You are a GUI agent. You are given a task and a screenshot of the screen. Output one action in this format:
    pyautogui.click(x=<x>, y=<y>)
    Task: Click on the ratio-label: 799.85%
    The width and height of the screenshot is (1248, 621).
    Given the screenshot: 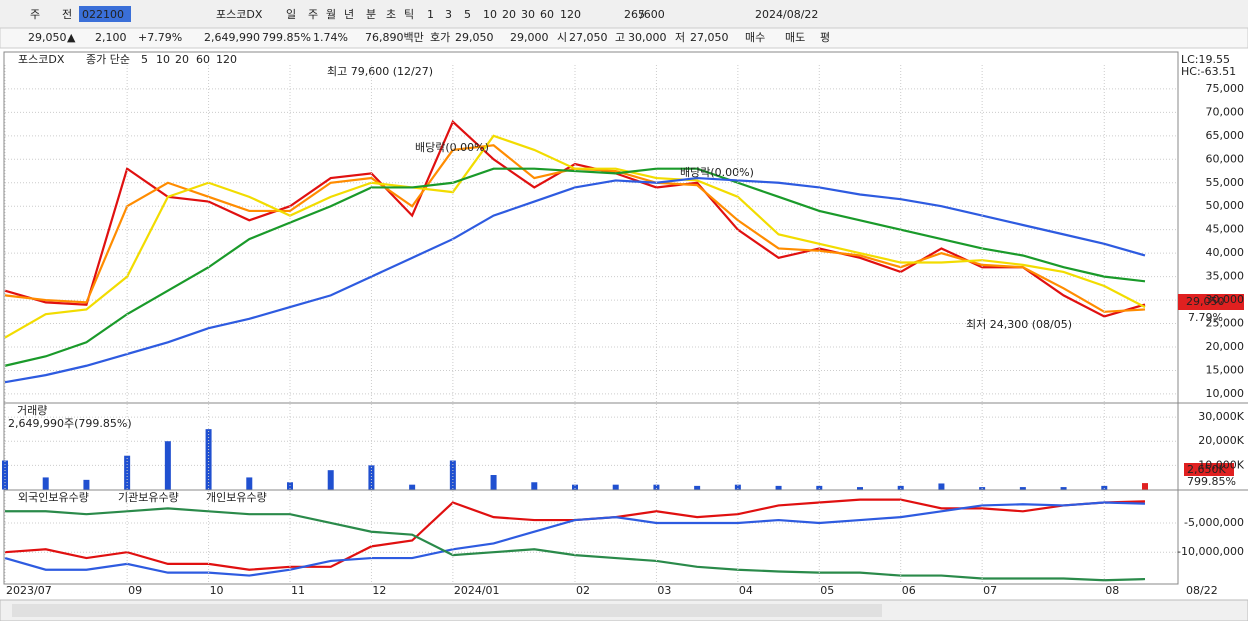 What is the action you would take?
    pyautogui.click(x=1211, y=481)
    